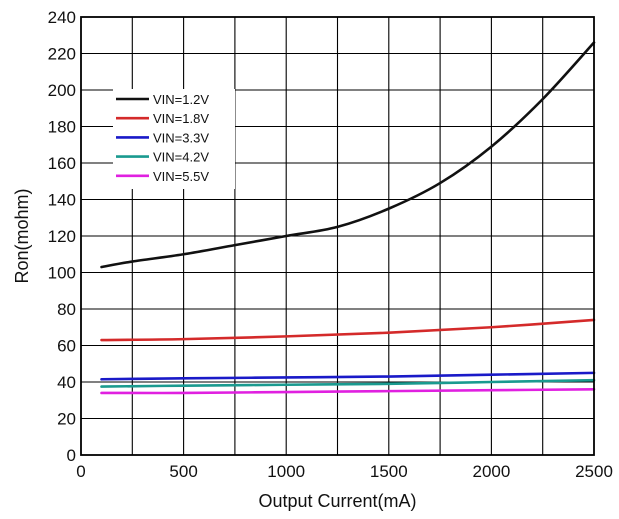 This screenshot has width=619, height=519. I want to click on x-tick-label: 2500, so click(594, 471).